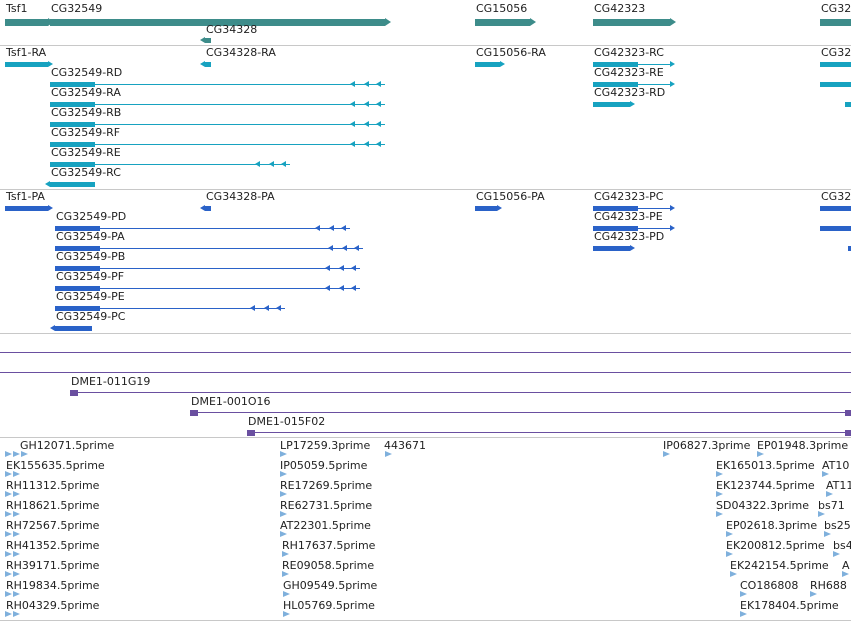  I want to click on feature-label: LP17259.3prime, so click(325, 445).